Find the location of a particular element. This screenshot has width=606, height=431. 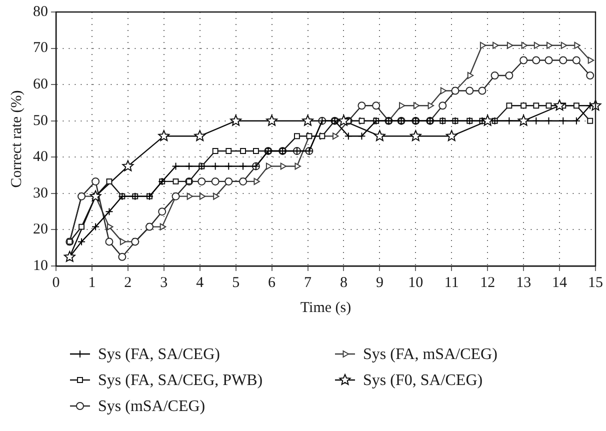

y-tick-label: 40 is located at coordinates (40, 157).